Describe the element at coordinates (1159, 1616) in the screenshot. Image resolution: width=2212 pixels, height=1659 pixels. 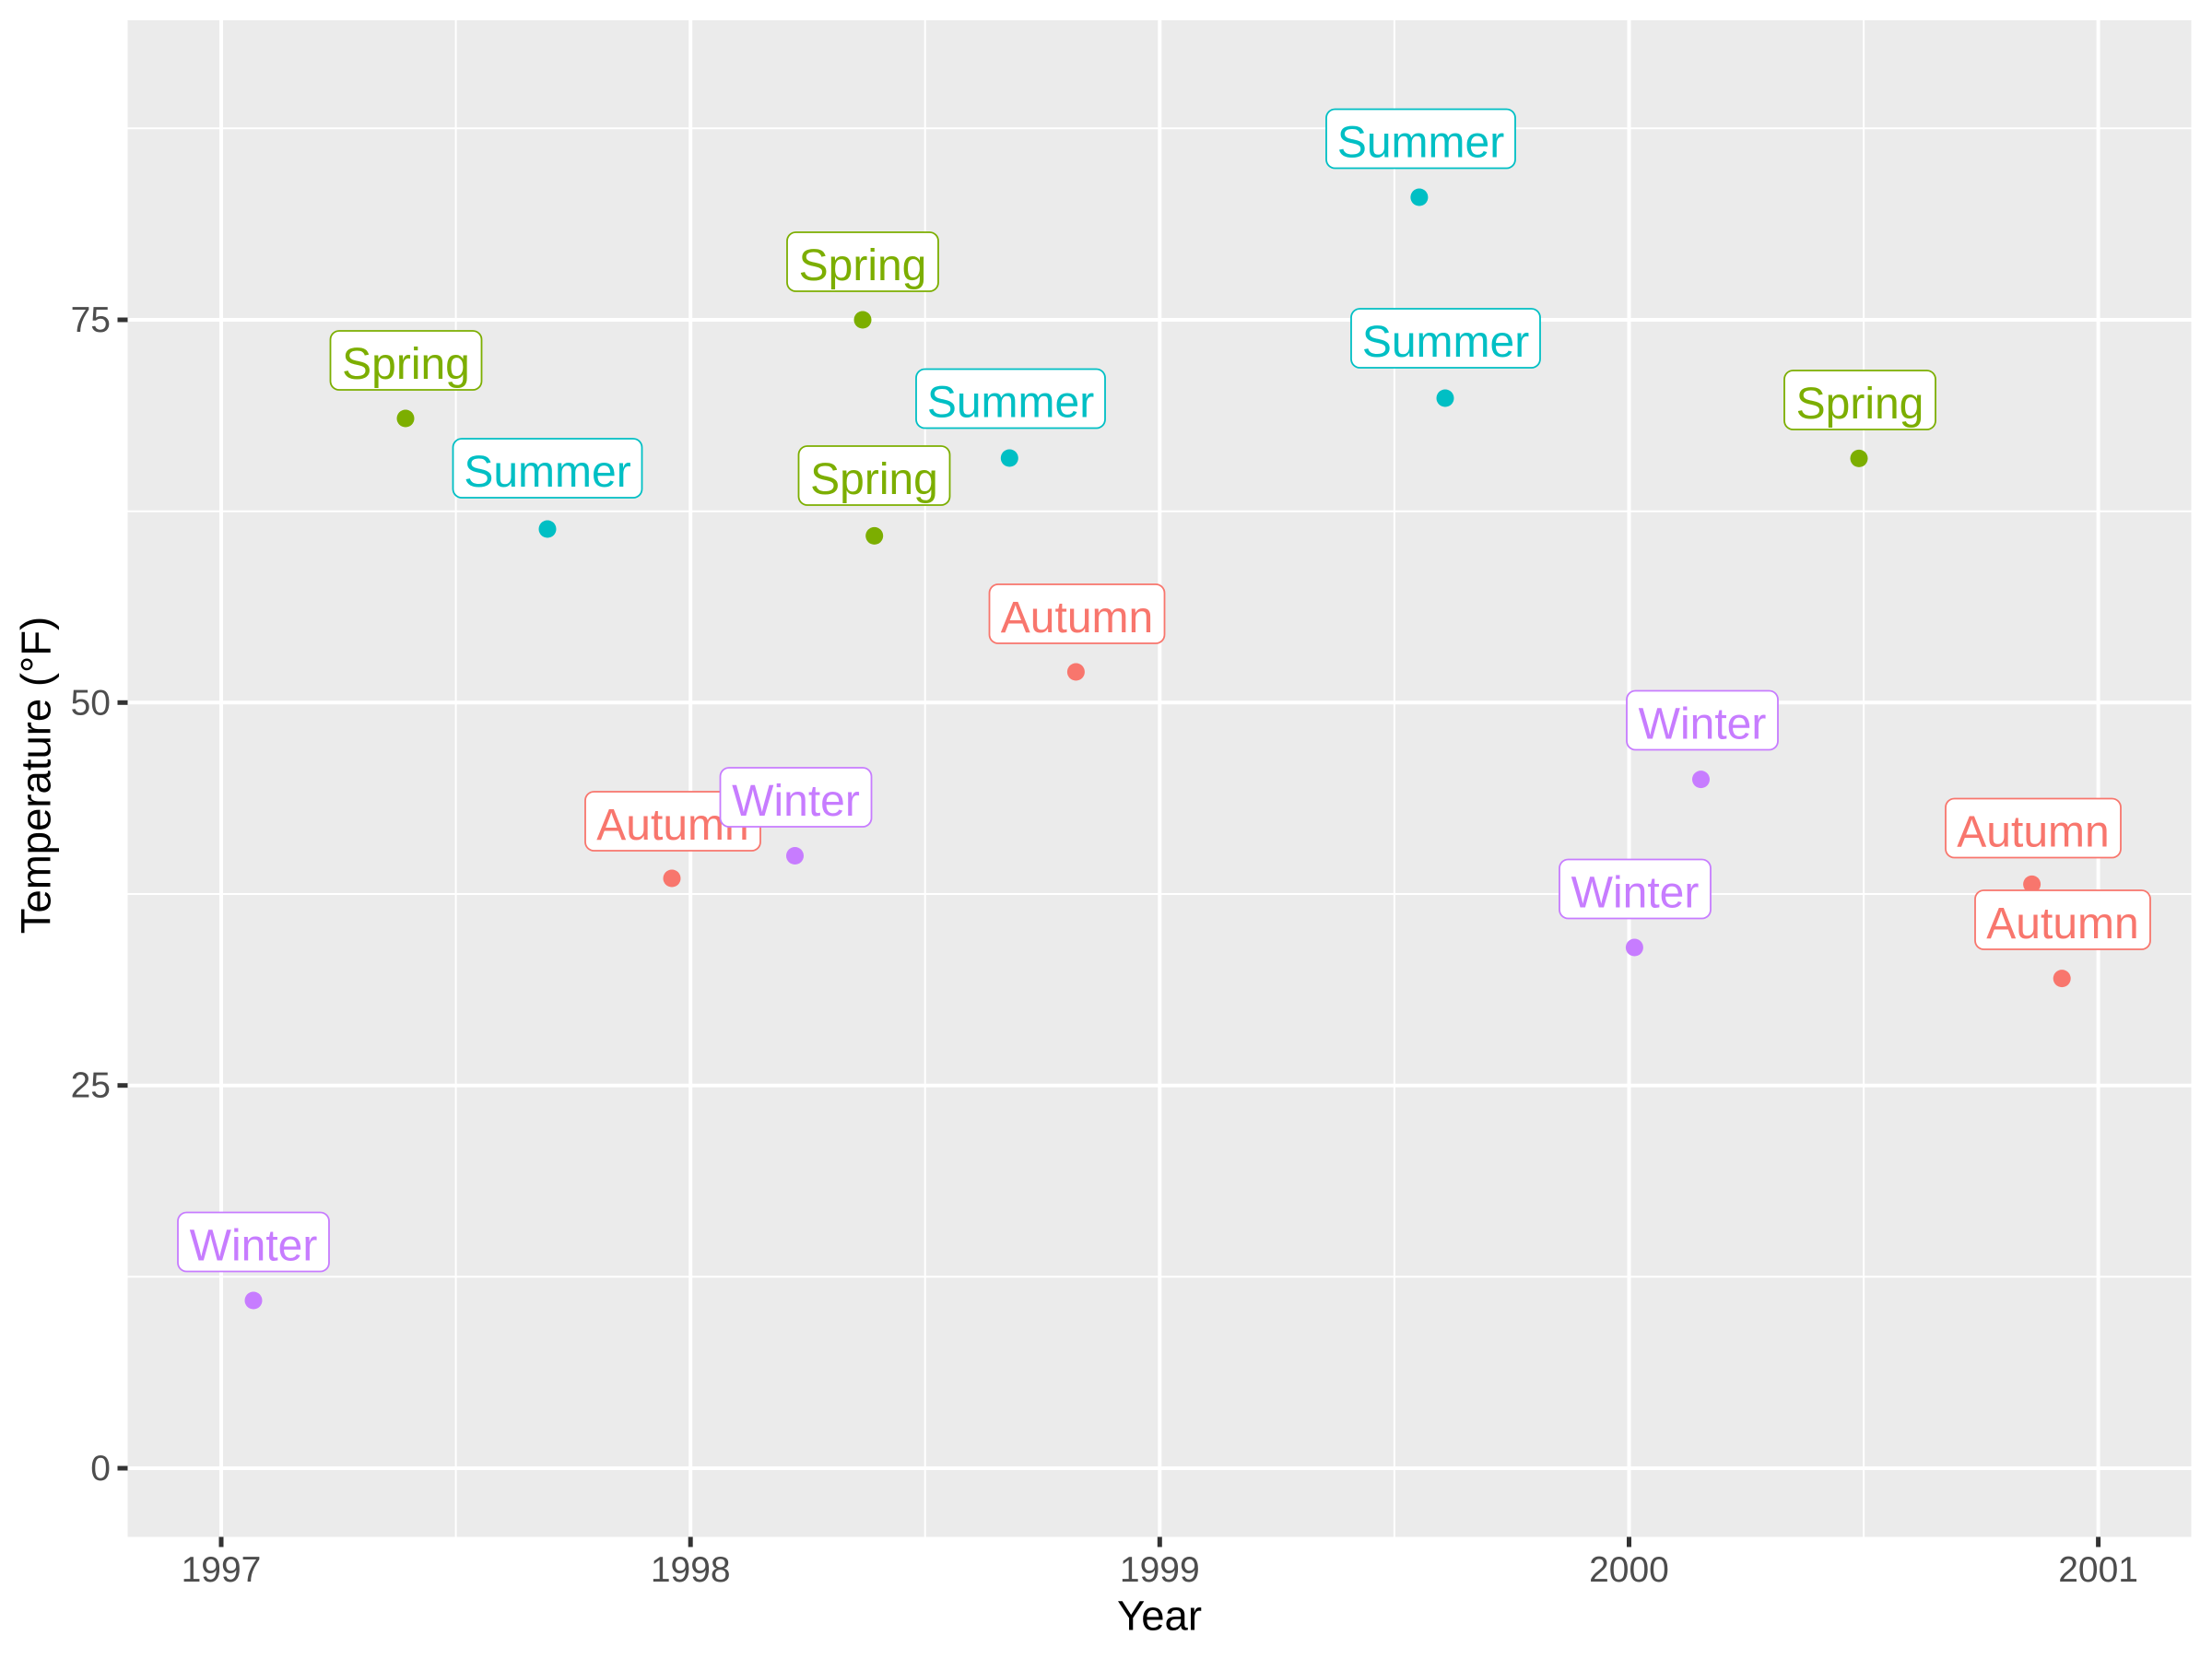
I see `svg-text: Year` at that location.